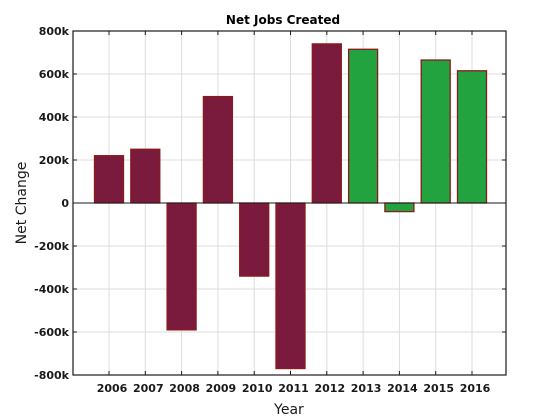  What do you see at coordinates (363, 126) in the screenshot?
I see `bar-2013` at bounding box center [363, 126].